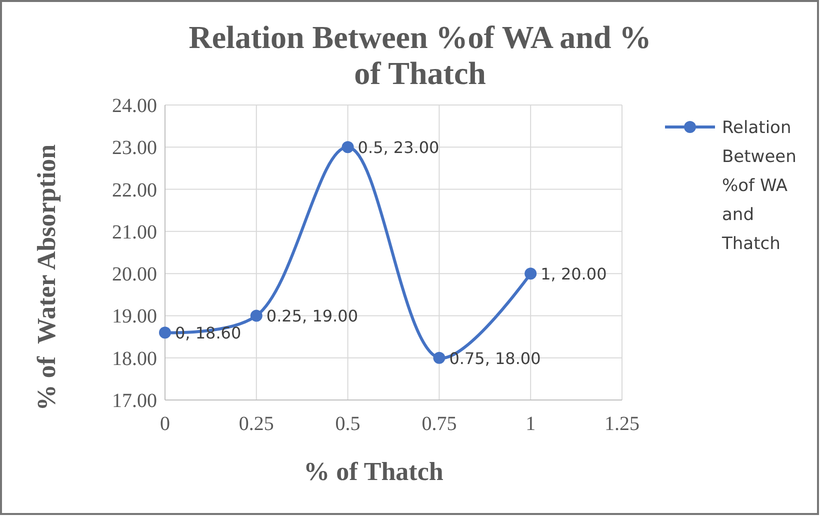  I want to click on y-tick-label: 17.00, so click(134, 401).